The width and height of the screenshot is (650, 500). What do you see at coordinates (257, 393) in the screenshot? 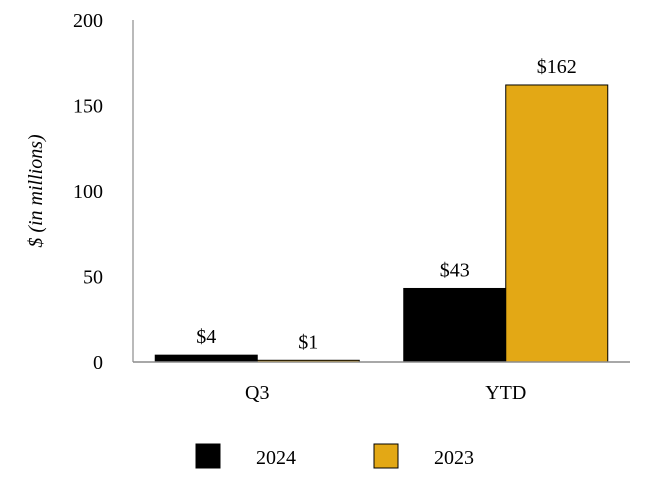
I see `x-tick-label-Q3: Q3` at bounding box center [257, 393].